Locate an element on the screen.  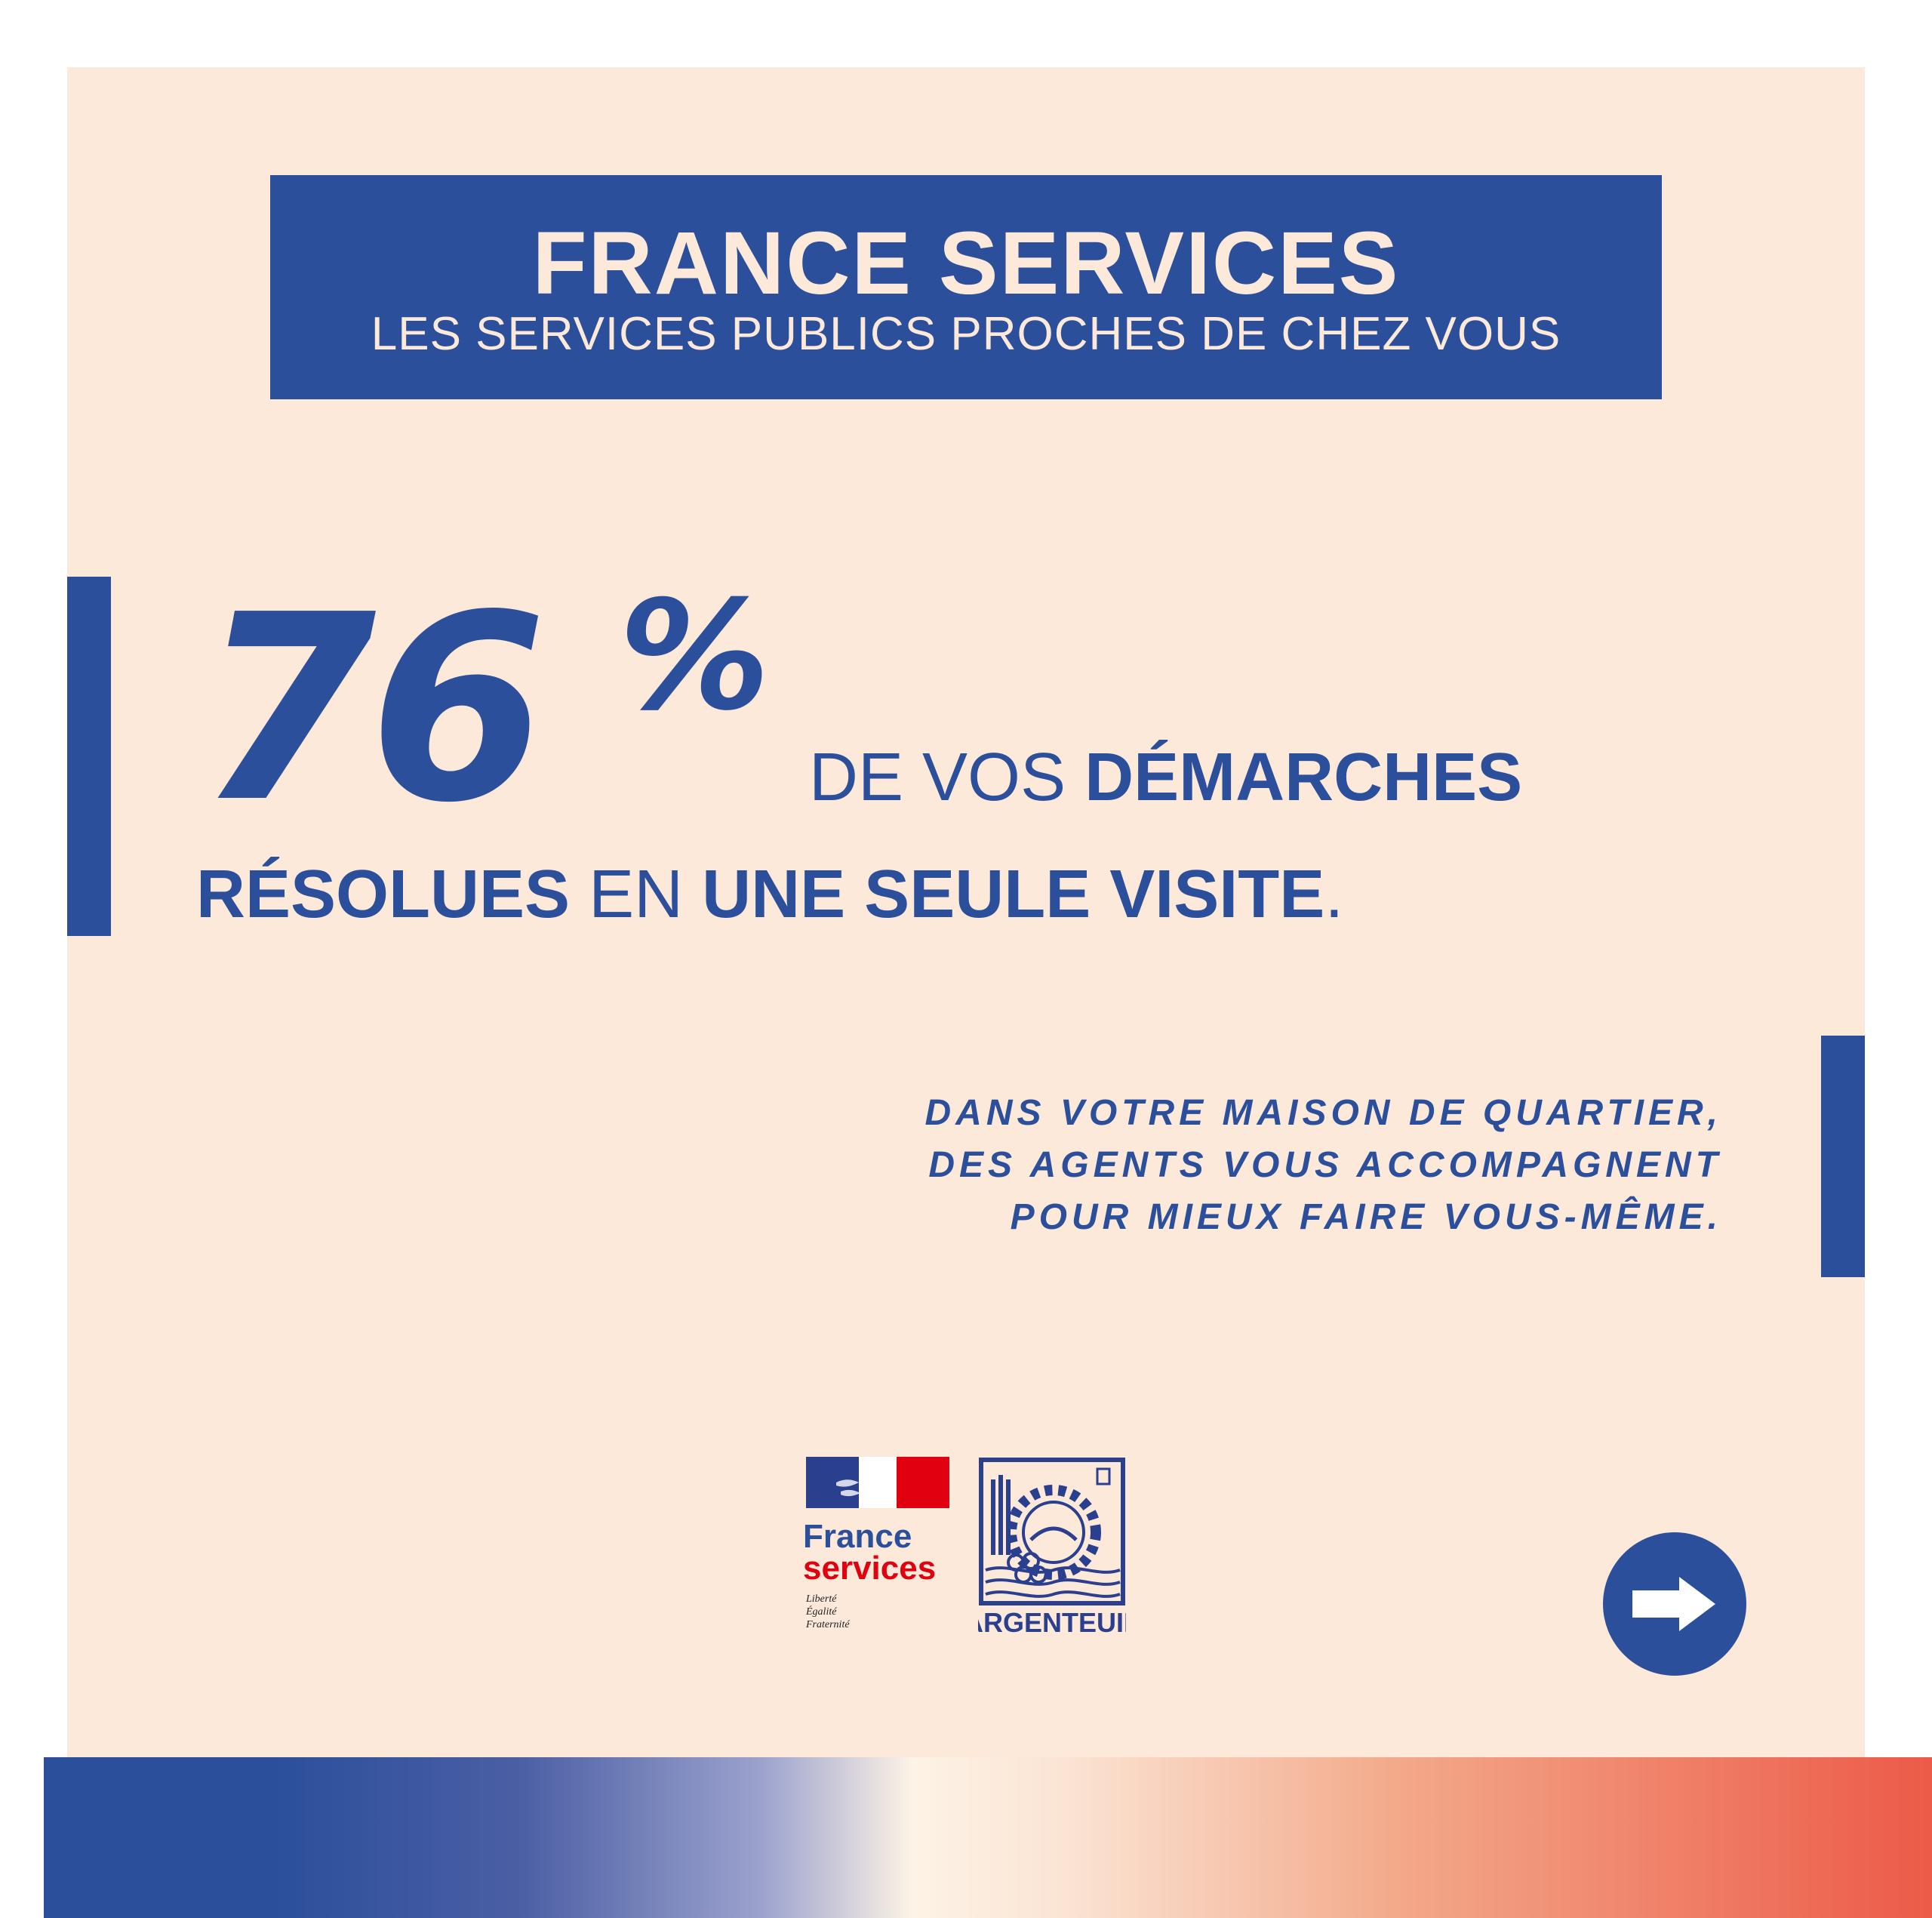
france-services-name-line-1: France is located at coordinates (857, 1536).